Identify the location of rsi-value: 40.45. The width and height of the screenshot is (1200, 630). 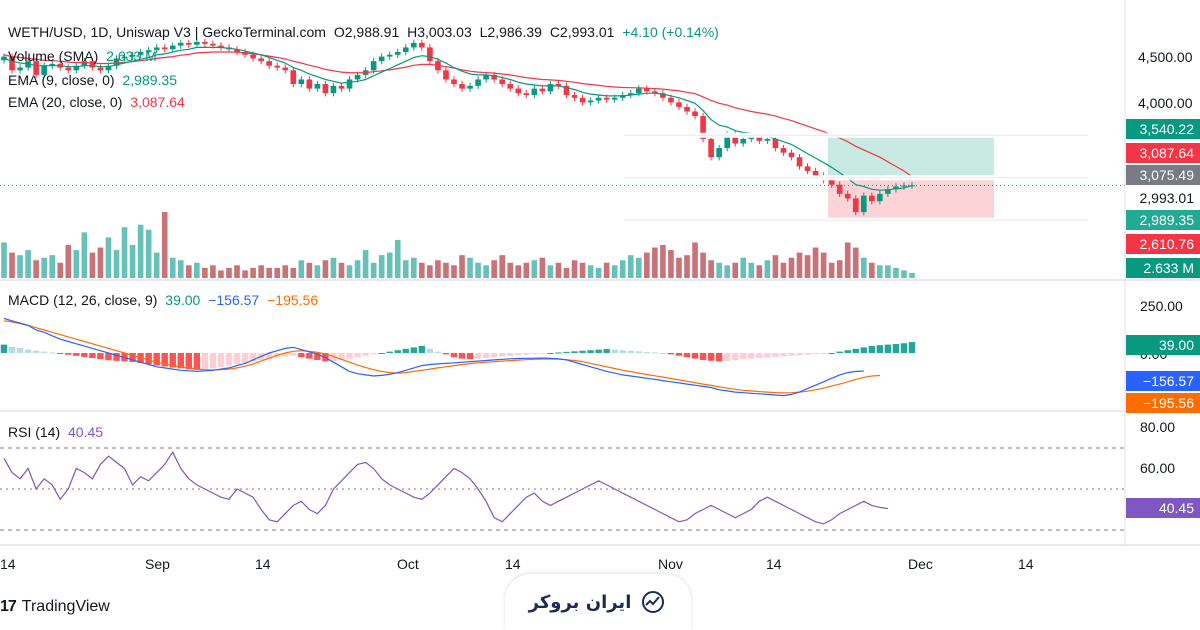
(86, 432).